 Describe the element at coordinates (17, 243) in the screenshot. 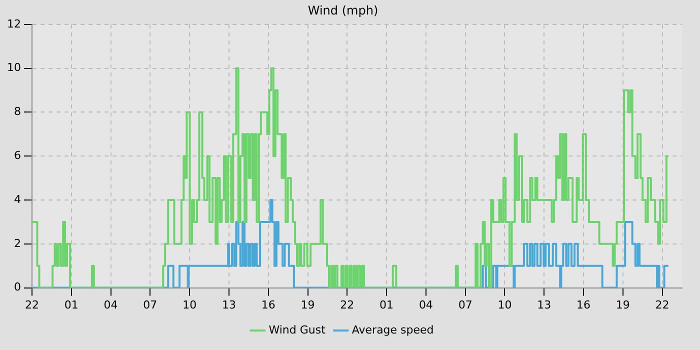

I see `y-tick-label: 2` at that location.